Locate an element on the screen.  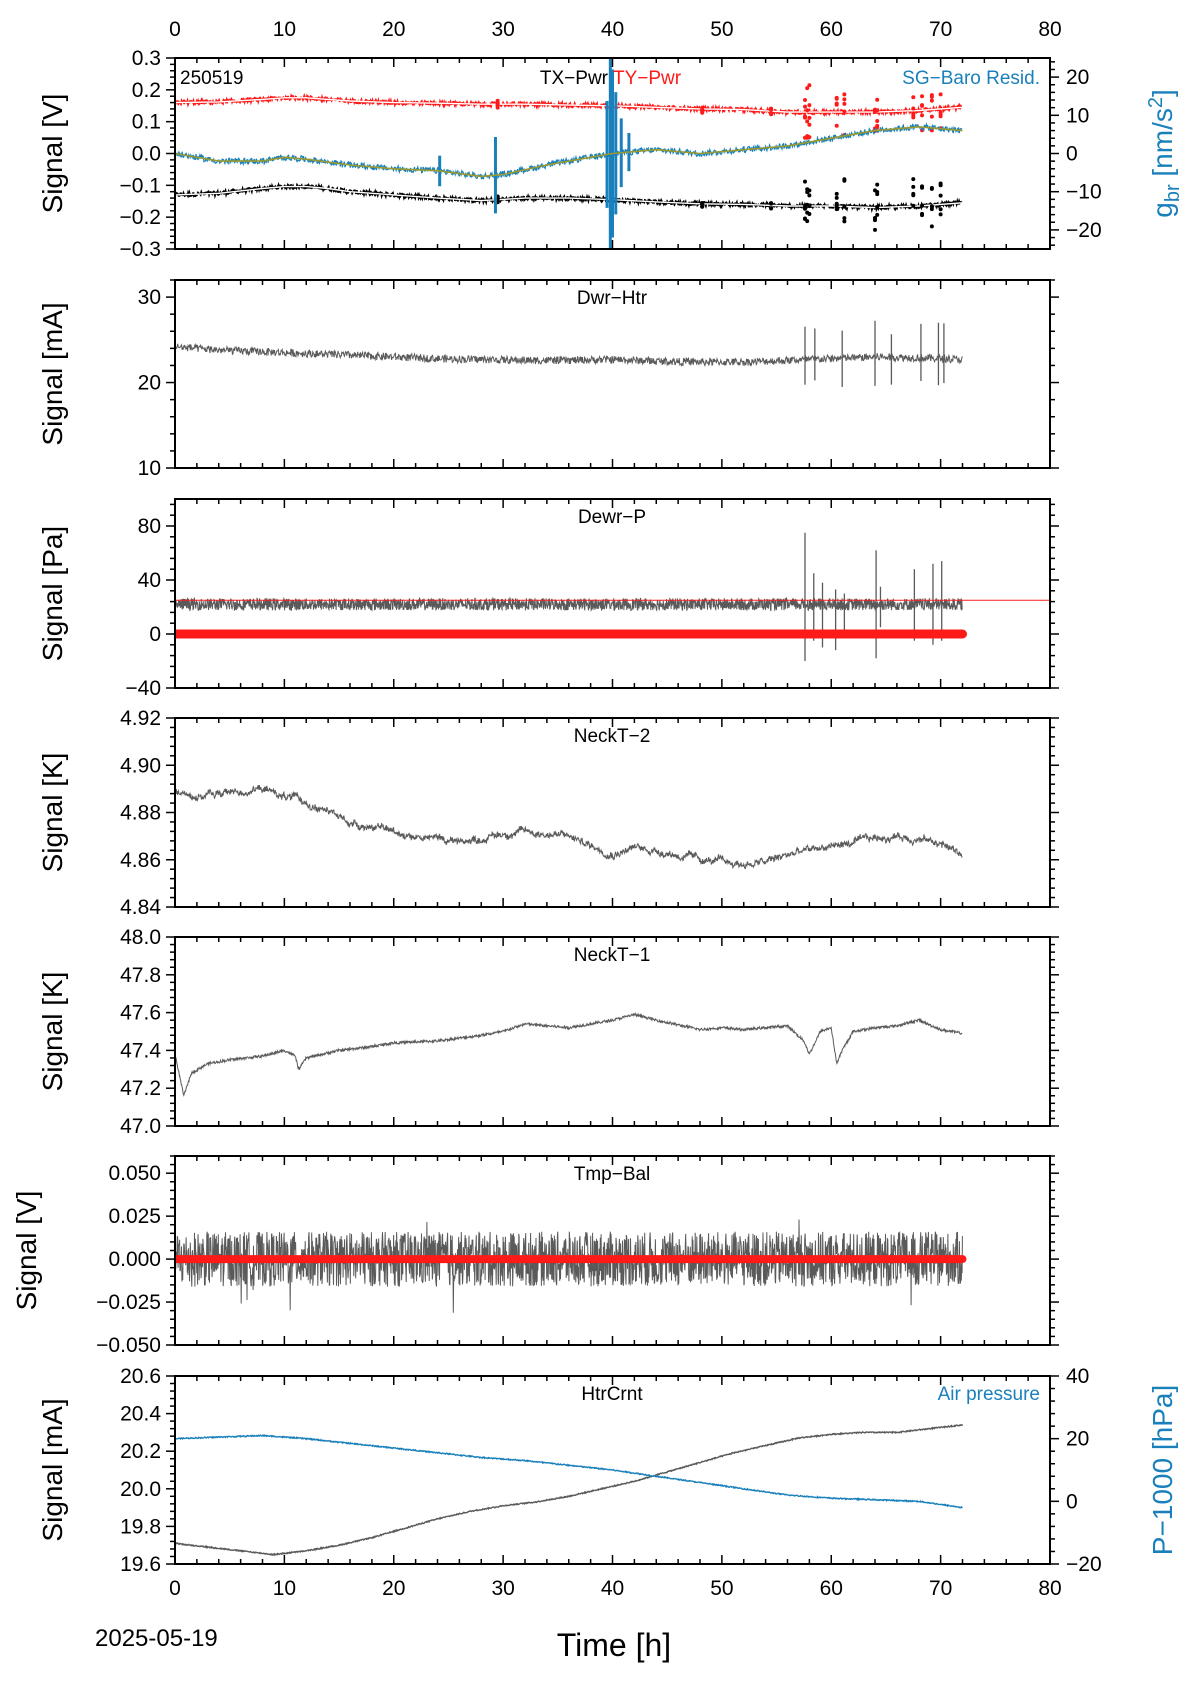
bottom-x-axis: 0 10 20 30 40 50 60 70 80 is located at coordinates (615, 1588).